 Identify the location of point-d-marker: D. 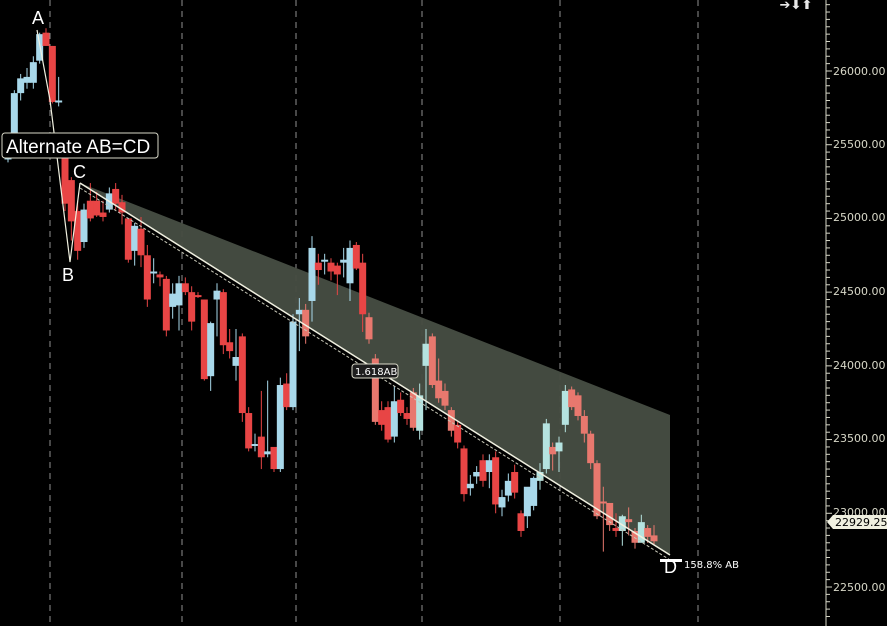
(671, 567).